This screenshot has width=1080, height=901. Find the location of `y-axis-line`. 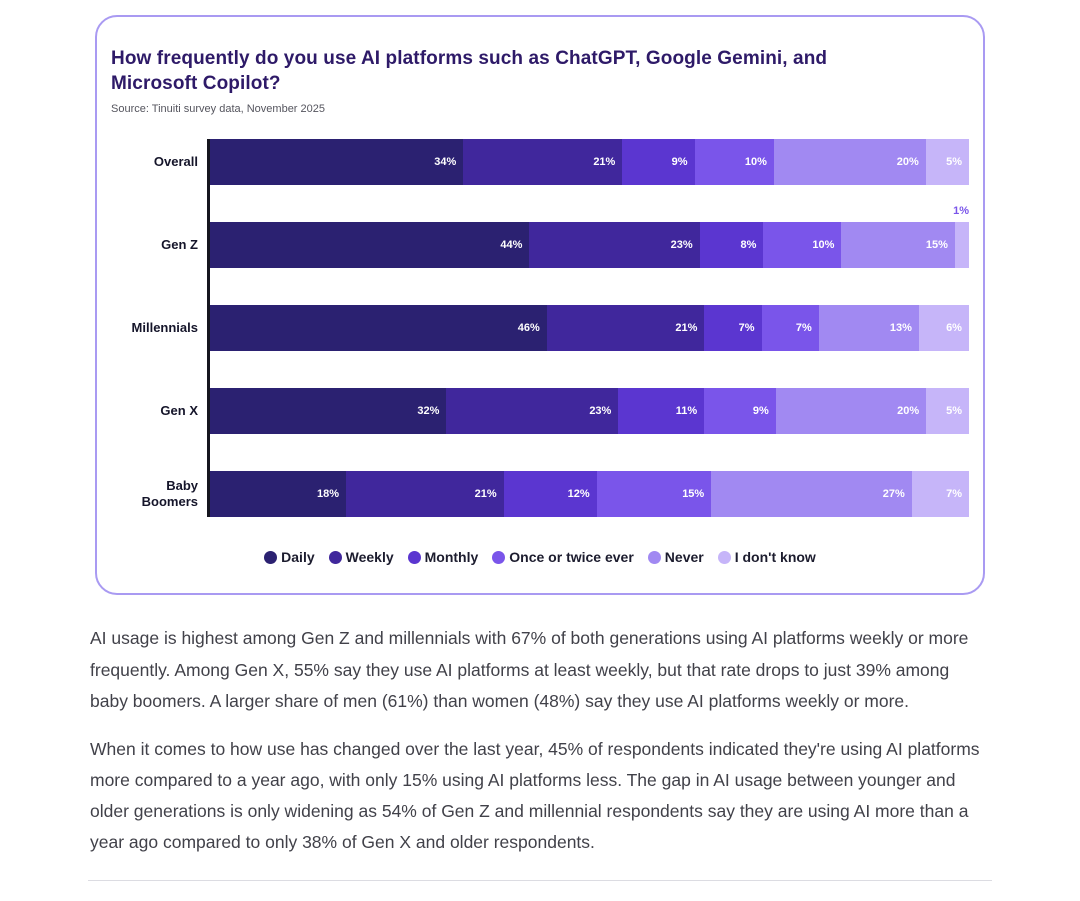

y-axis-line is located at coordinates (208, 328).